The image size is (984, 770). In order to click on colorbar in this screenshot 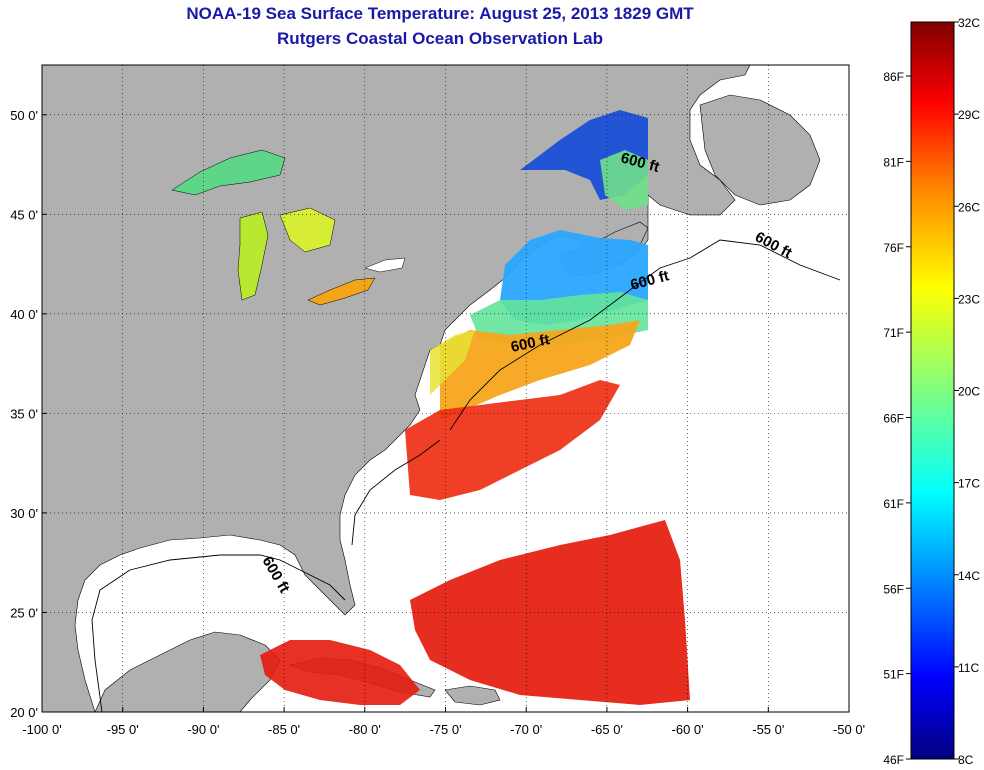, I will do `click(932, 390)`.